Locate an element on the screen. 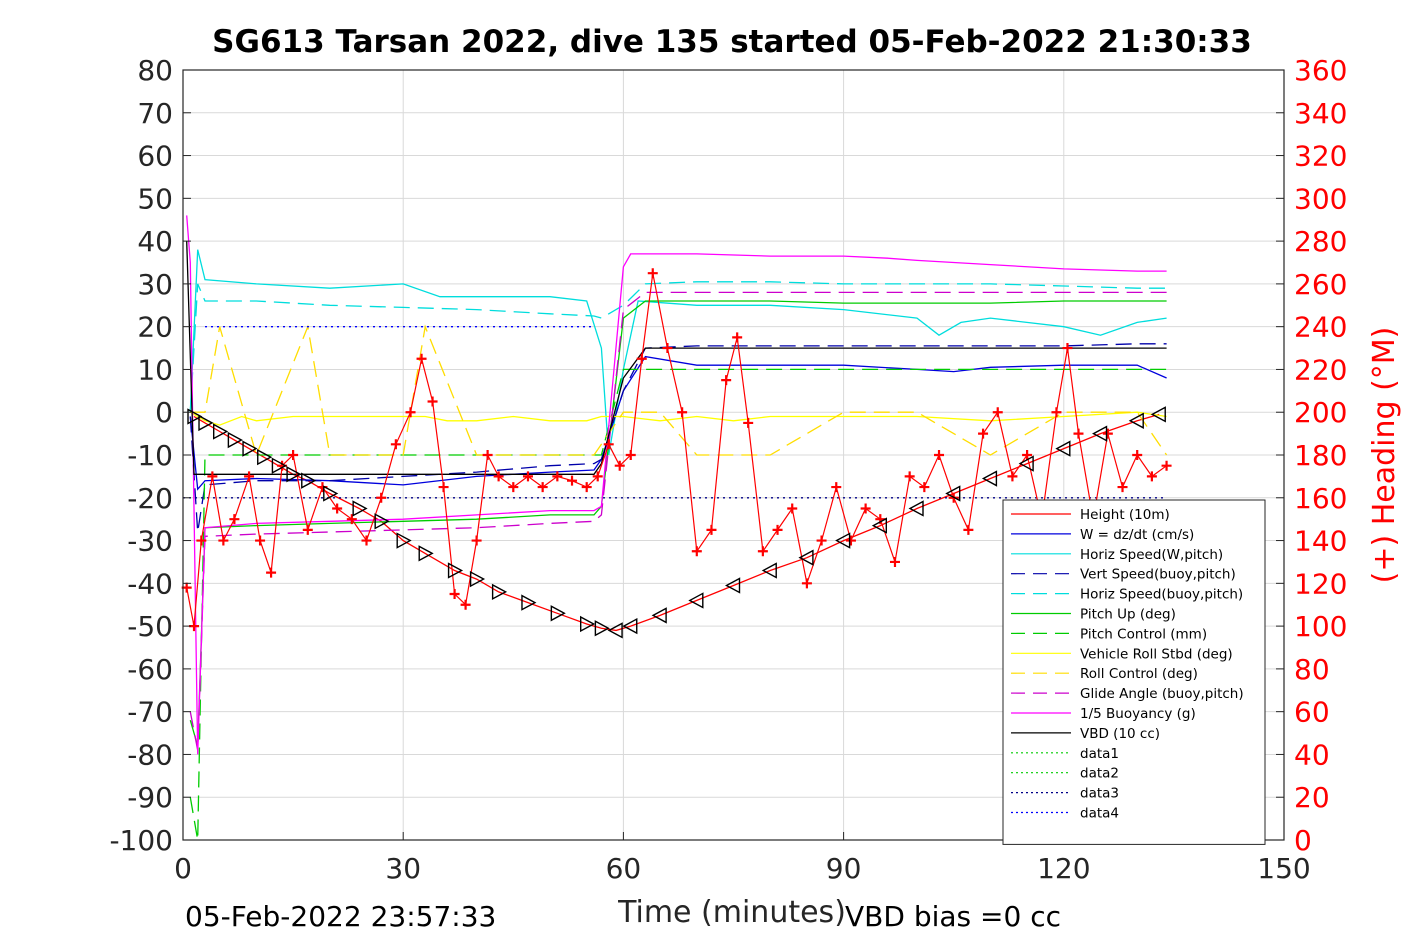  legend-label: Pitch Control (mm) is located at coordinates (1143, 634).